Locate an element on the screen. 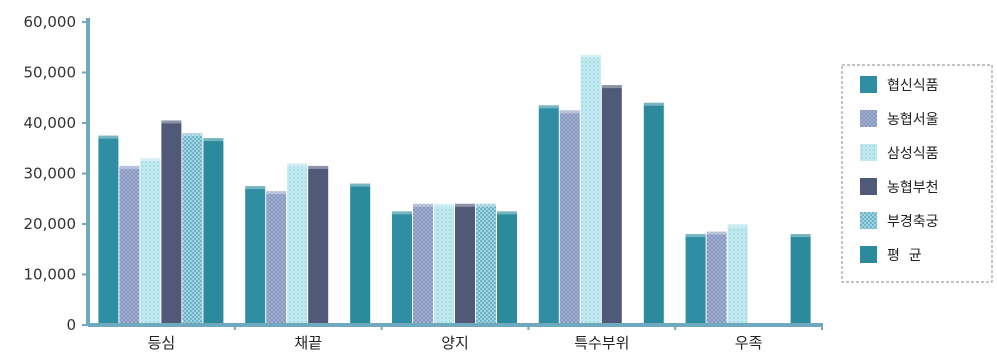 The image size is (997, 355). x-tick-label: 채끝 is located at coordinates (308, 343).